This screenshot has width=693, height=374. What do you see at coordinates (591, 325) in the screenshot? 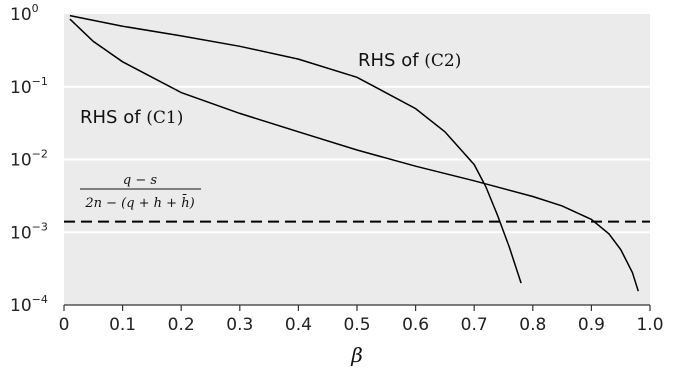
I see `x-tick-label: 0.9` at bounding box center [591, 325].